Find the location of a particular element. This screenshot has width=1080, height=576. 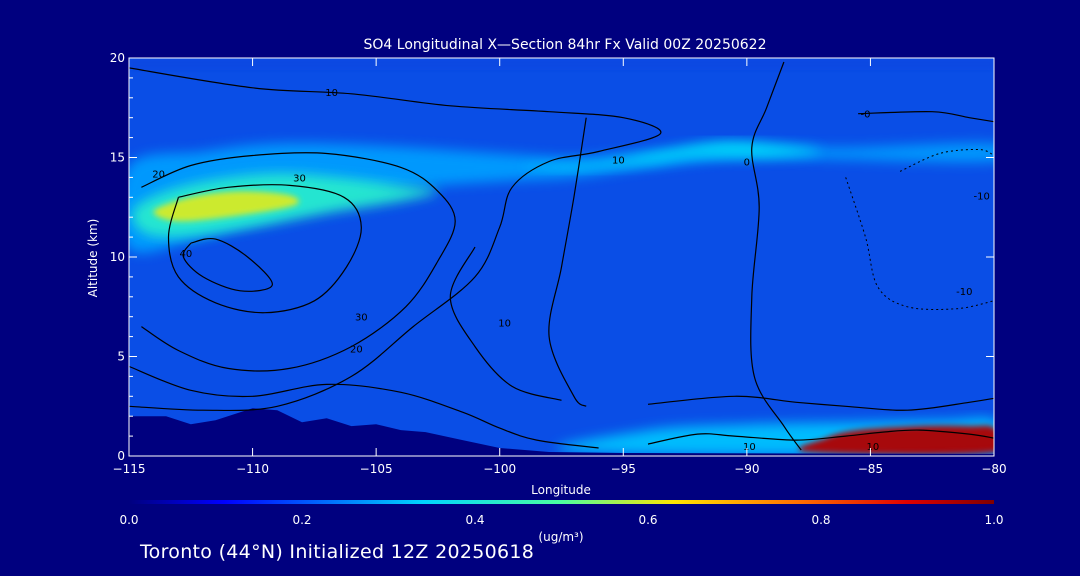

contour-label-4: 30 is located at coordinates (361, 318).